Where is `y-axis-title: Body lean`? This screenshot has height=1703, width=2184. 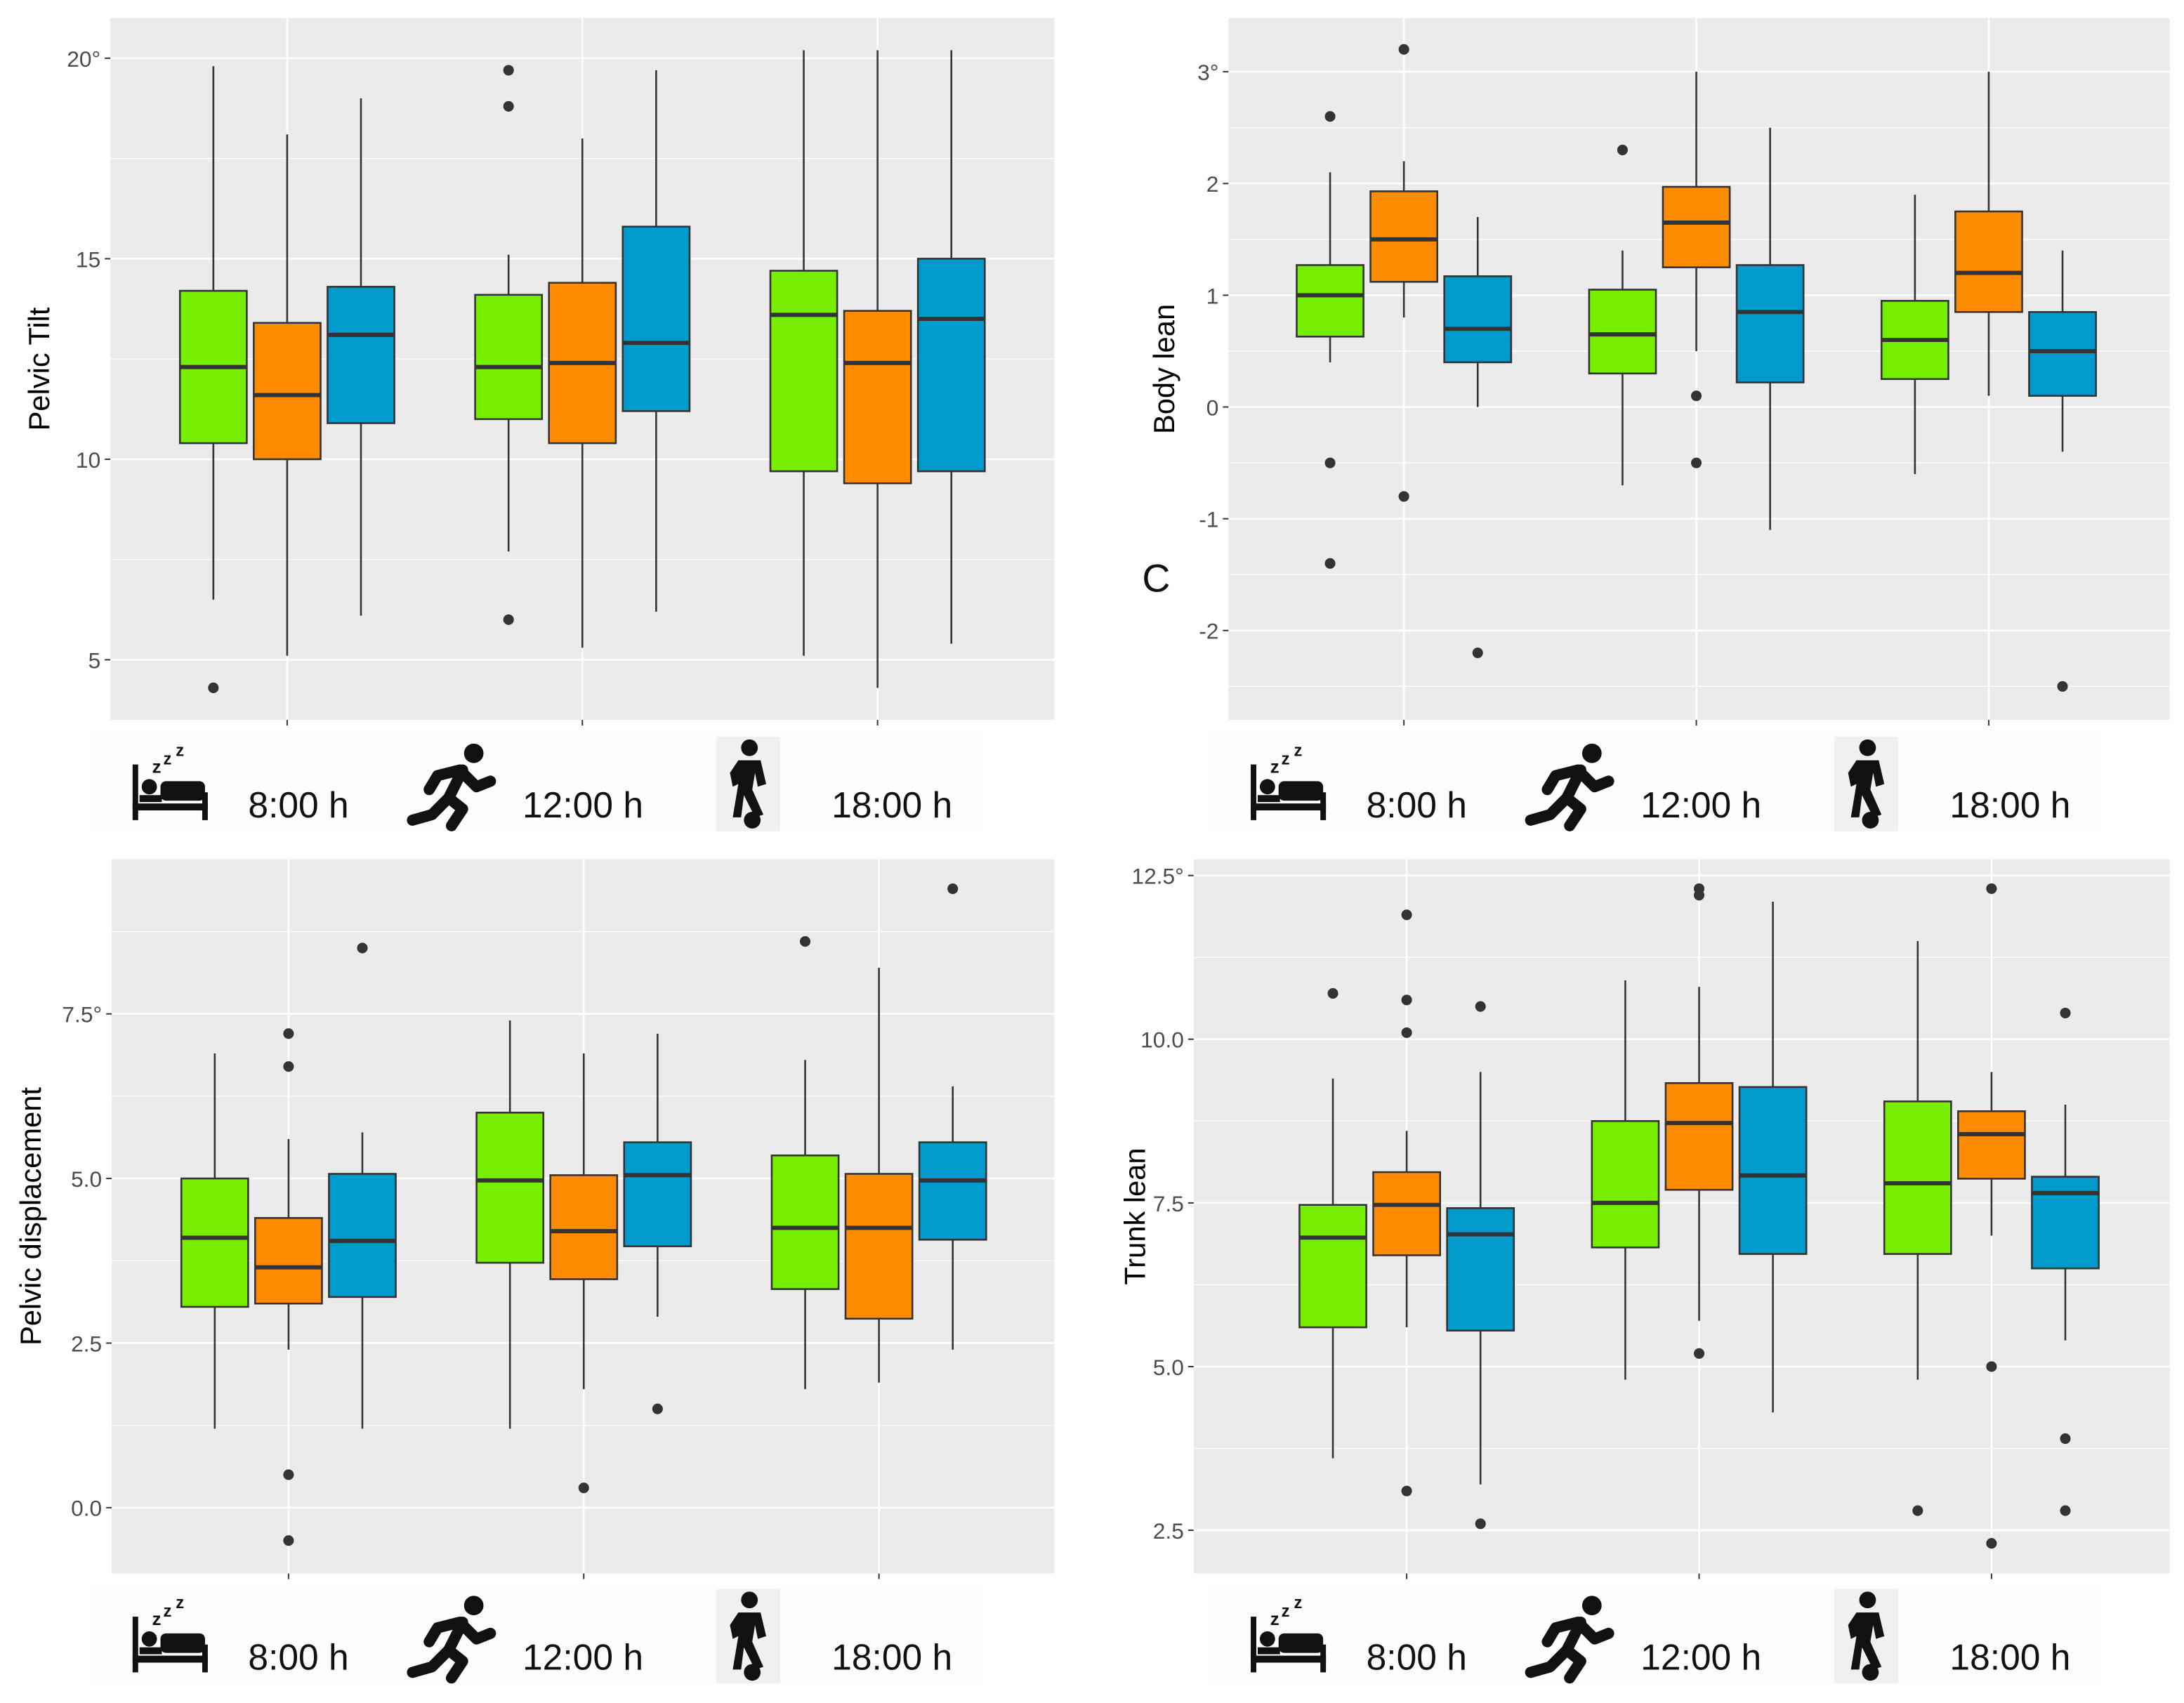
y-axis-title: Body lean is located at coordinates (1163, 369).